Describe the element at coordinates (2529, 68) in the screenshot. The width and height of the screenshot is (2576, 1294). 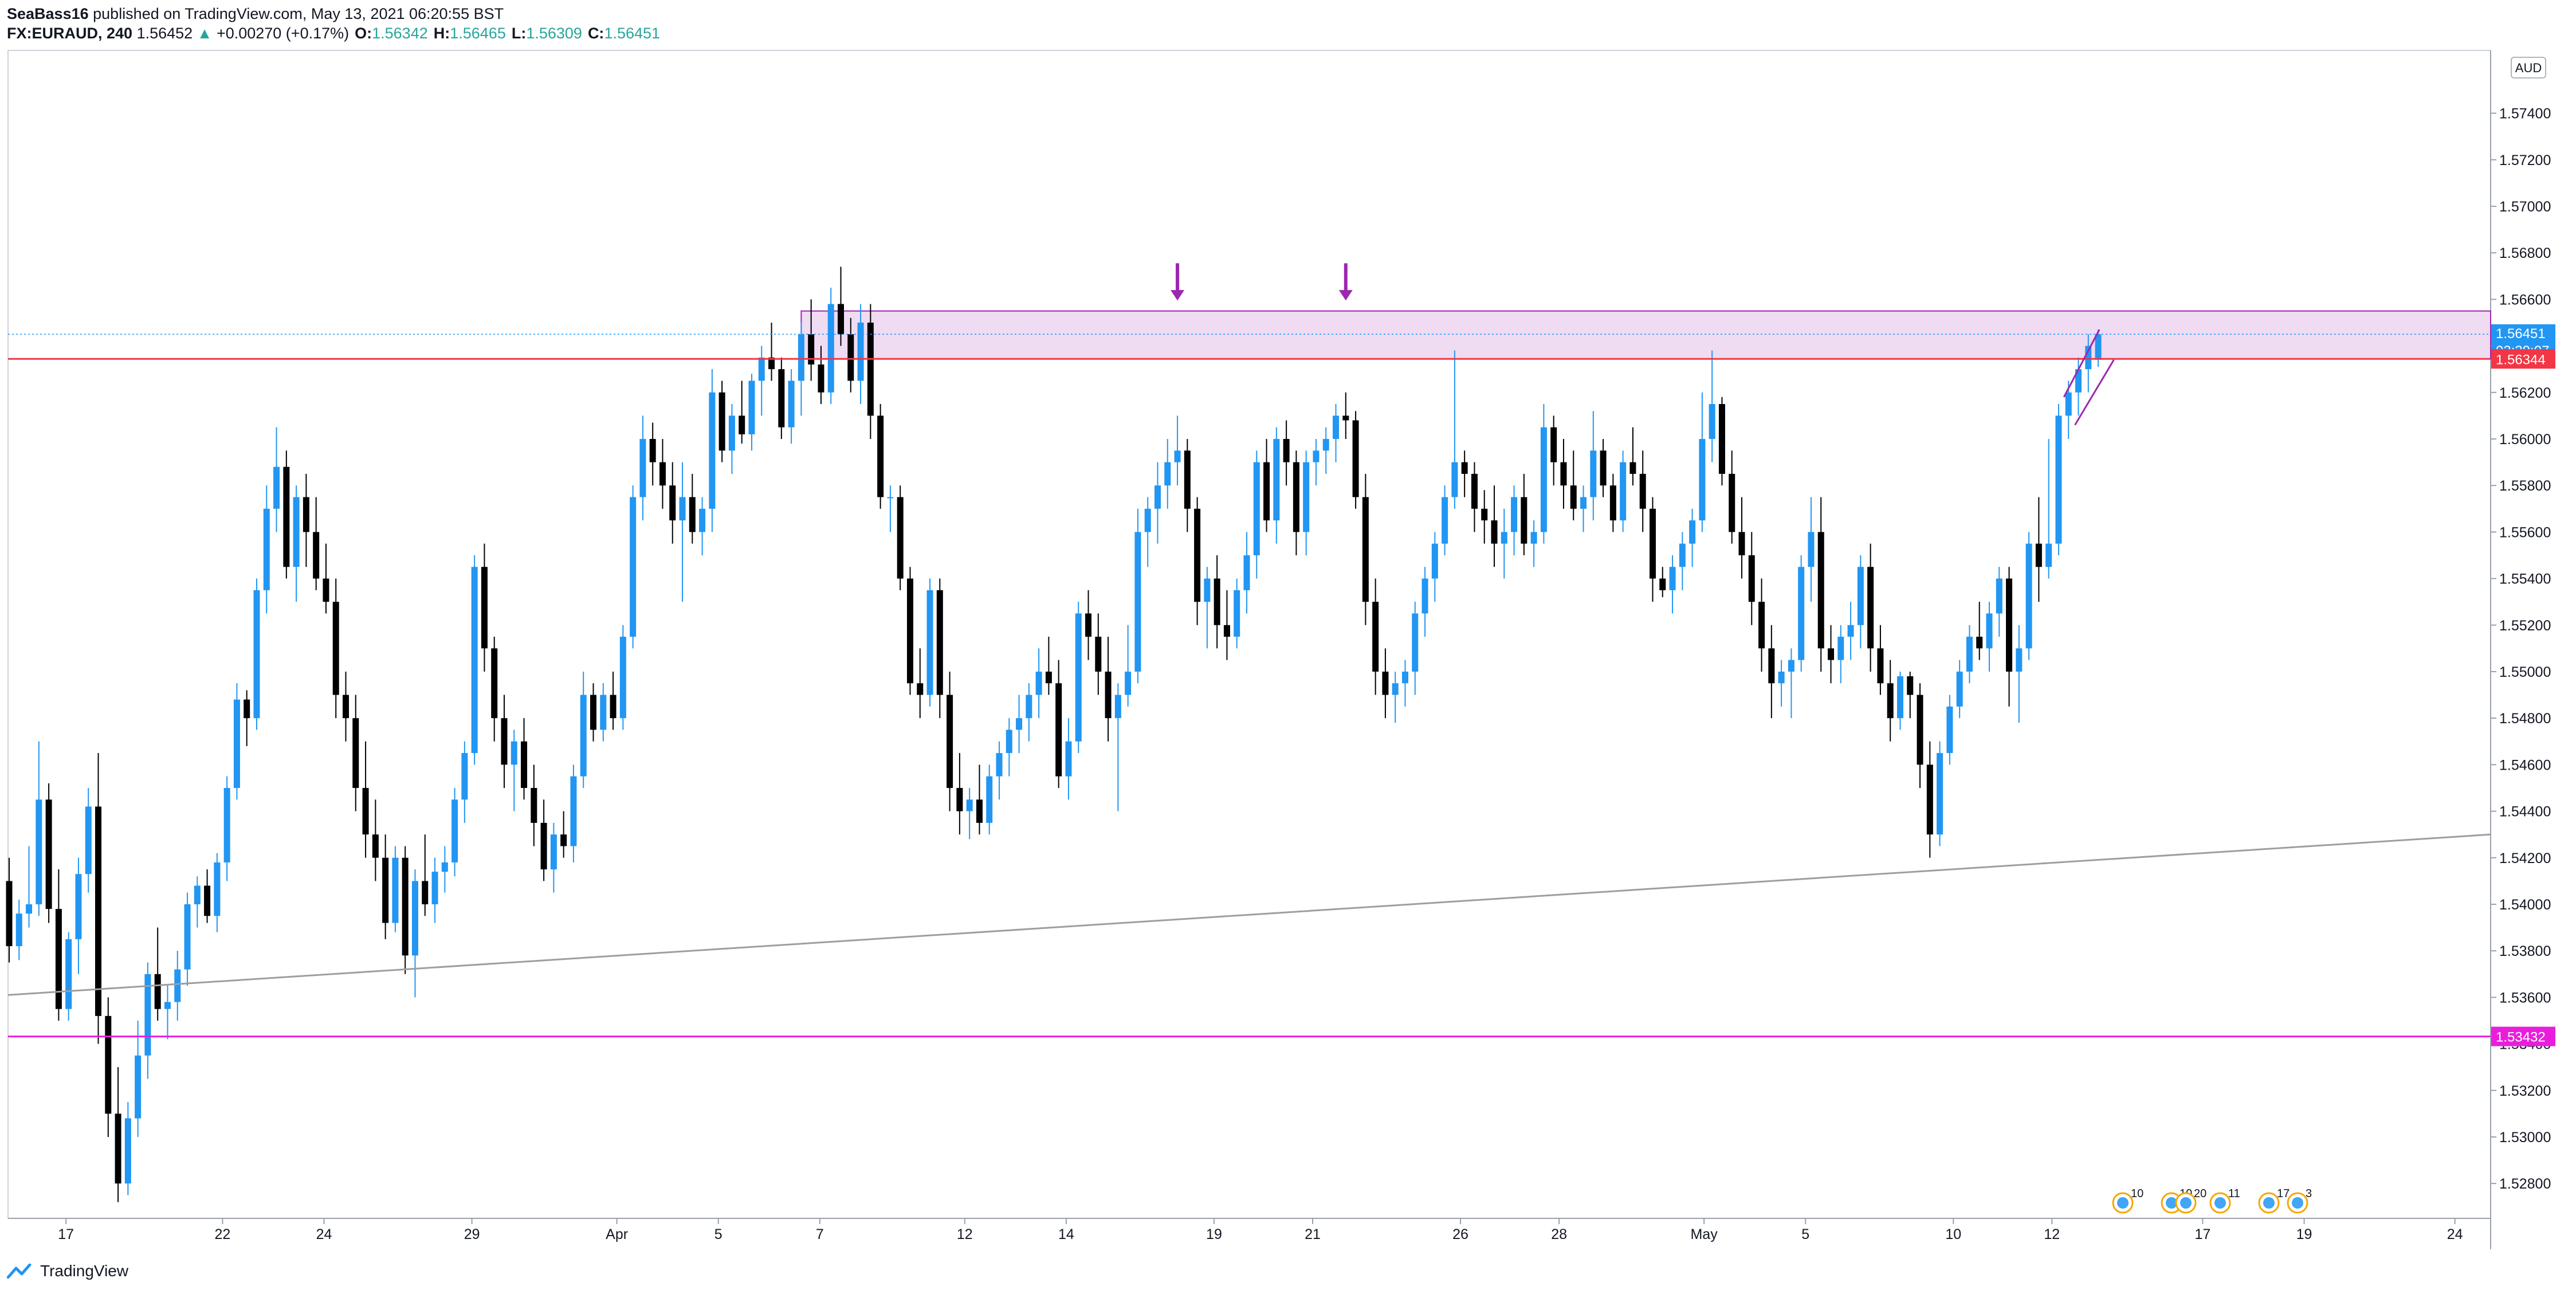
I see `currency-badge: AUD` at that location.